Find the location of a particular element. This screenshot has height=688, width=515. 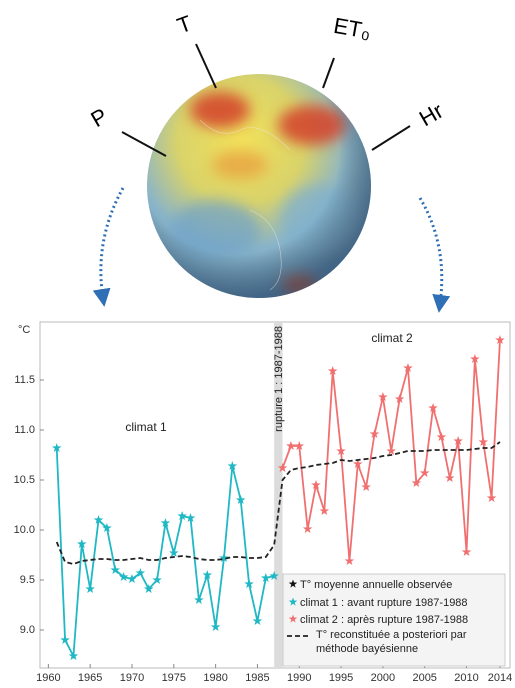

legend-label: T° moyenne annuelle observée is located at coordinates (376, 585).